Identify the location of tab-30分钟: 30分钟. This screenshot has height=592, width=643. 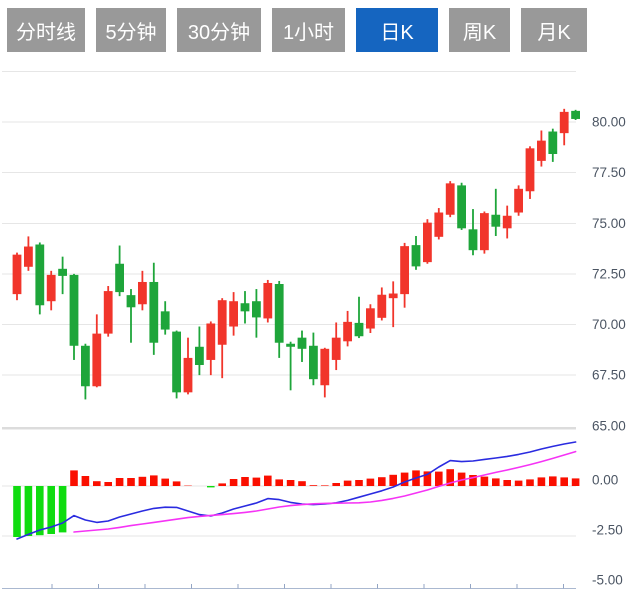
(219, 30).